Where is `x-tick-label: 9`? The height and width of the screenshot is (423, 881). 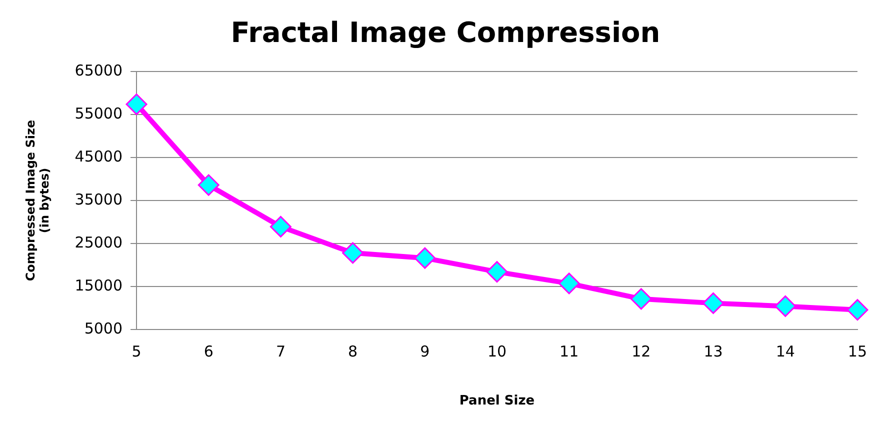 x-tick-label: 9 is located at coordinates (425, 351).